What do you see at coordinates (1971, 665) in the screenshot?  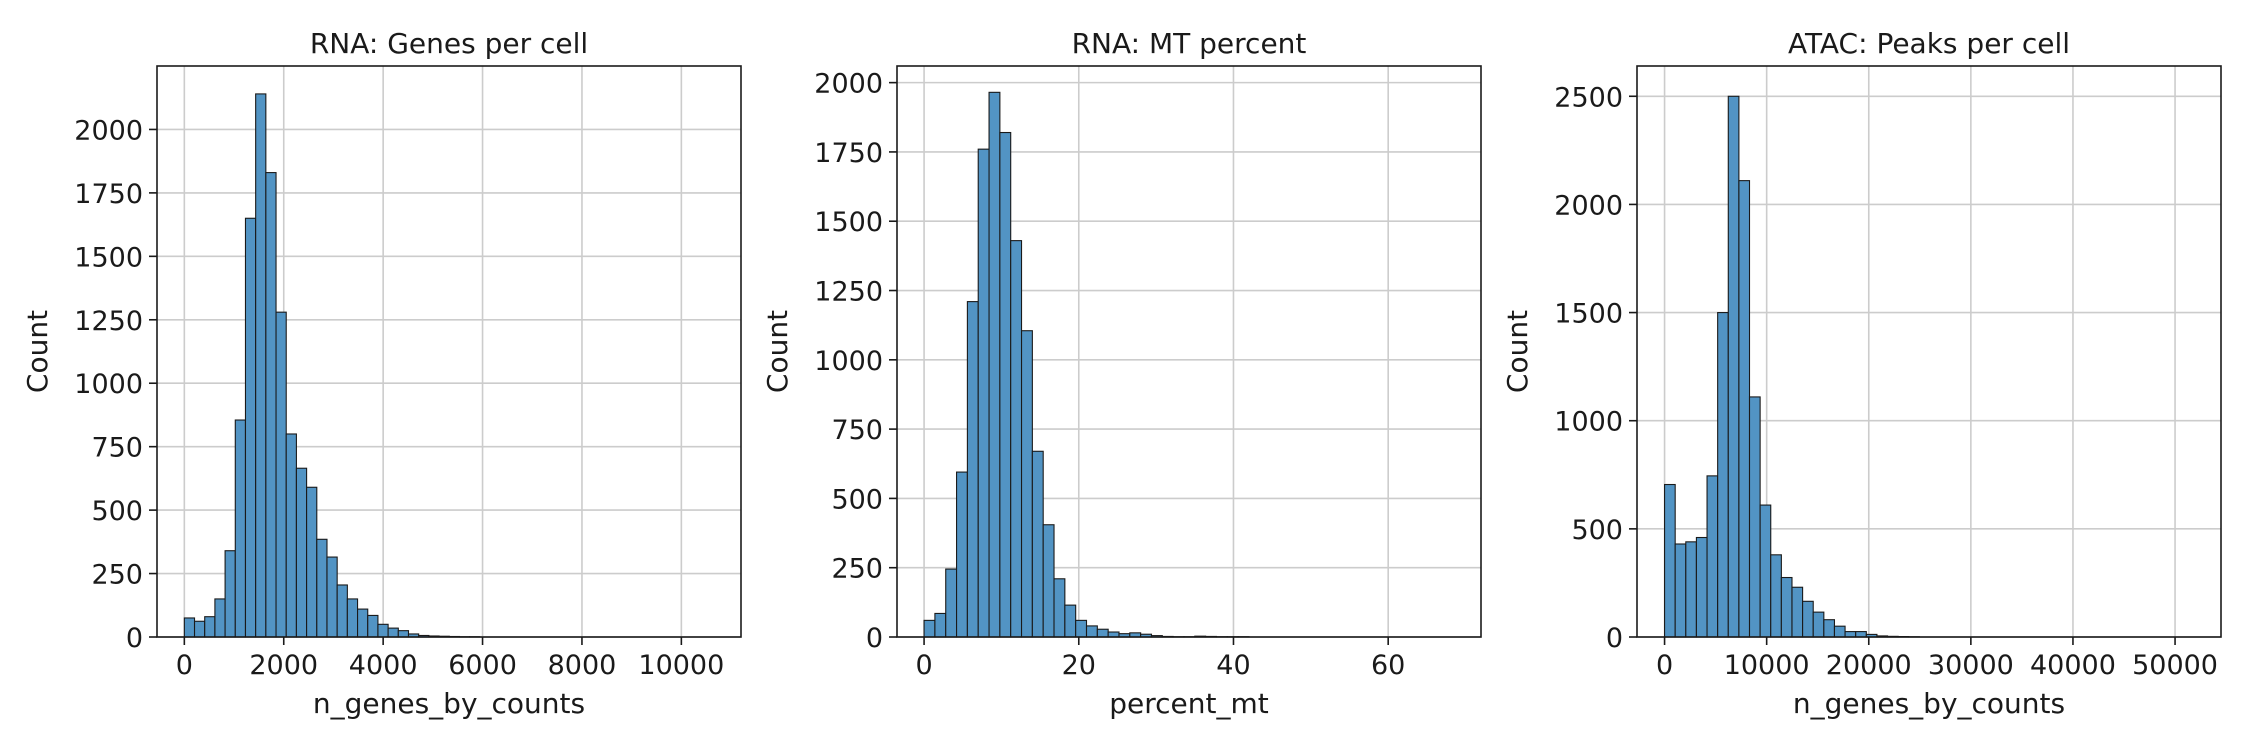 I see `x-tick-label: 30000` at bounding box center [1971, 665].